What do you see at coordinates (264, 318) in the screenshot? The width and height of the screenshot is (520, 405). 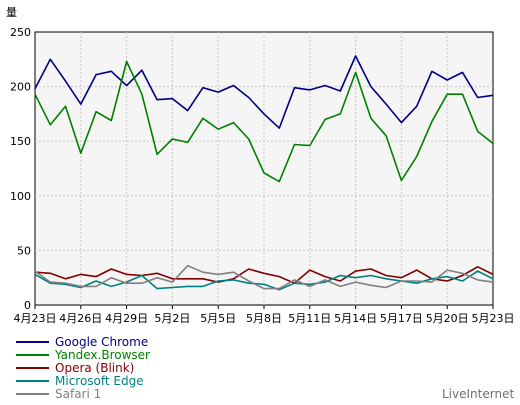 I see `x-tick-label: 5月8日` at bounding box center [264, 318].